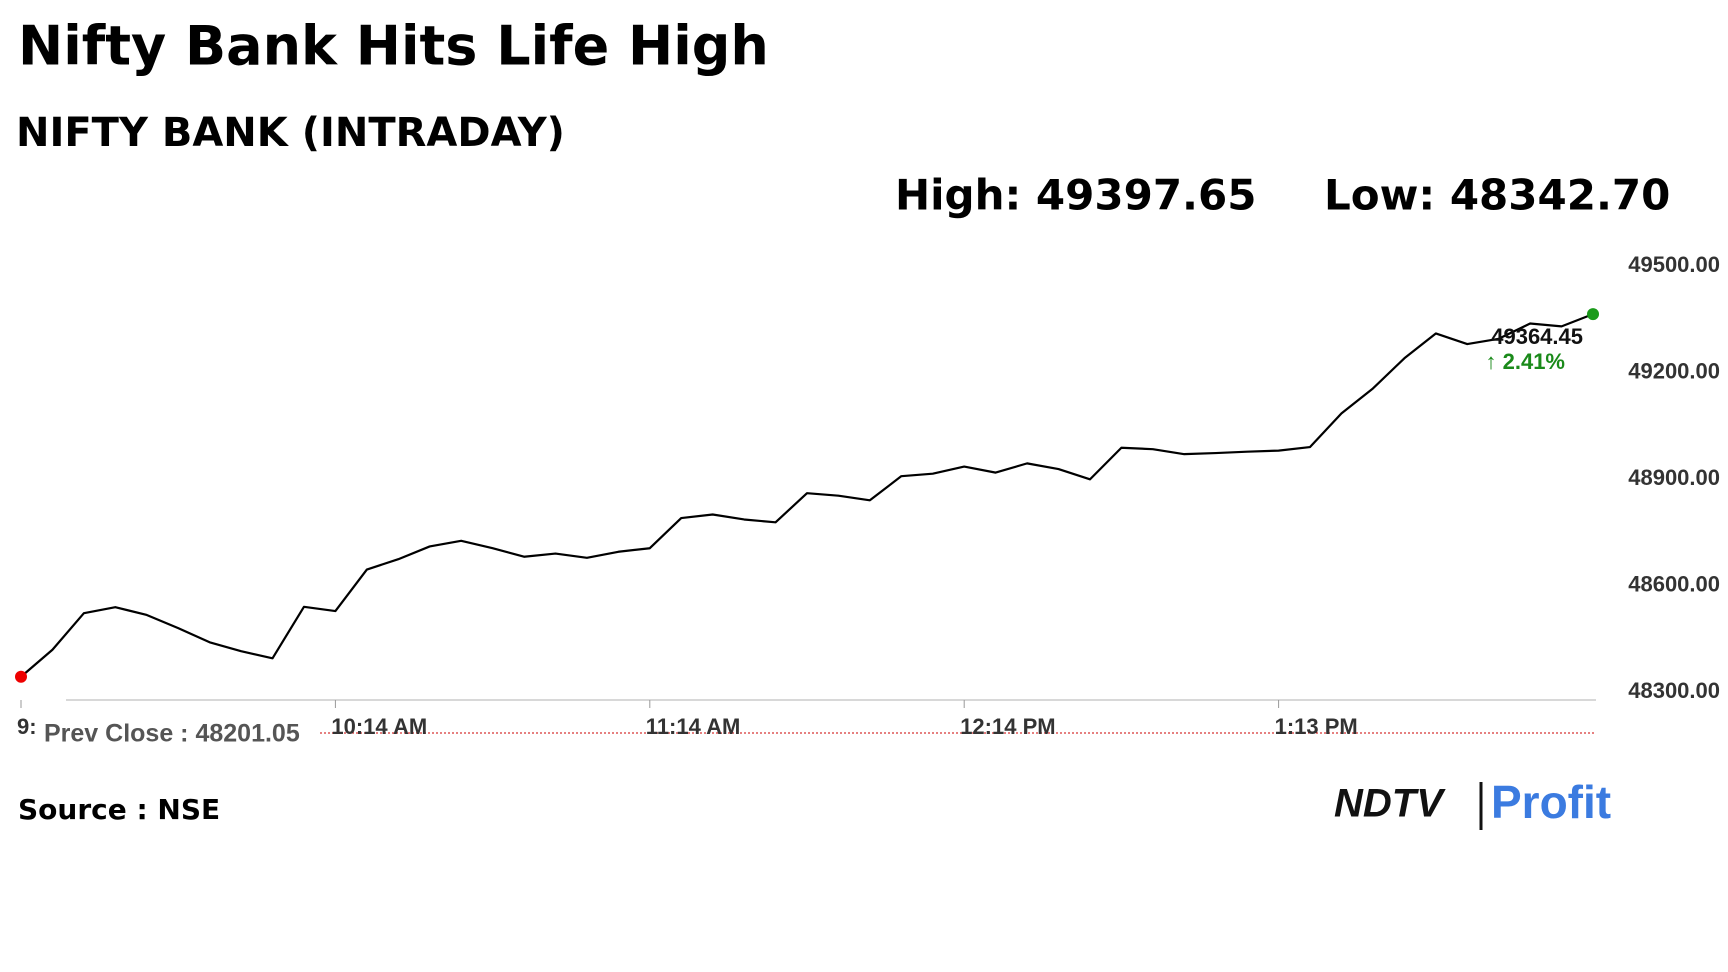 This screenshot has height=972, width=1728. I want to click on y-tick-label: 49500.00, so click(1674, 264).